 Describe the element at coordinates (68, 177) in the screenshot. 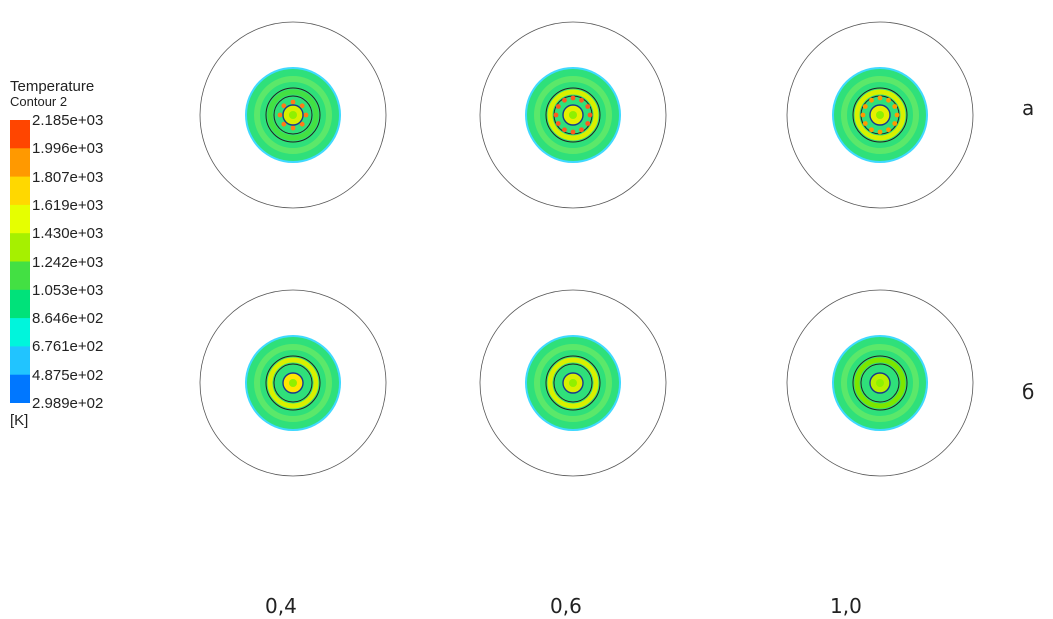

I see `legend-tick-label: 1.807e+03` at that location.